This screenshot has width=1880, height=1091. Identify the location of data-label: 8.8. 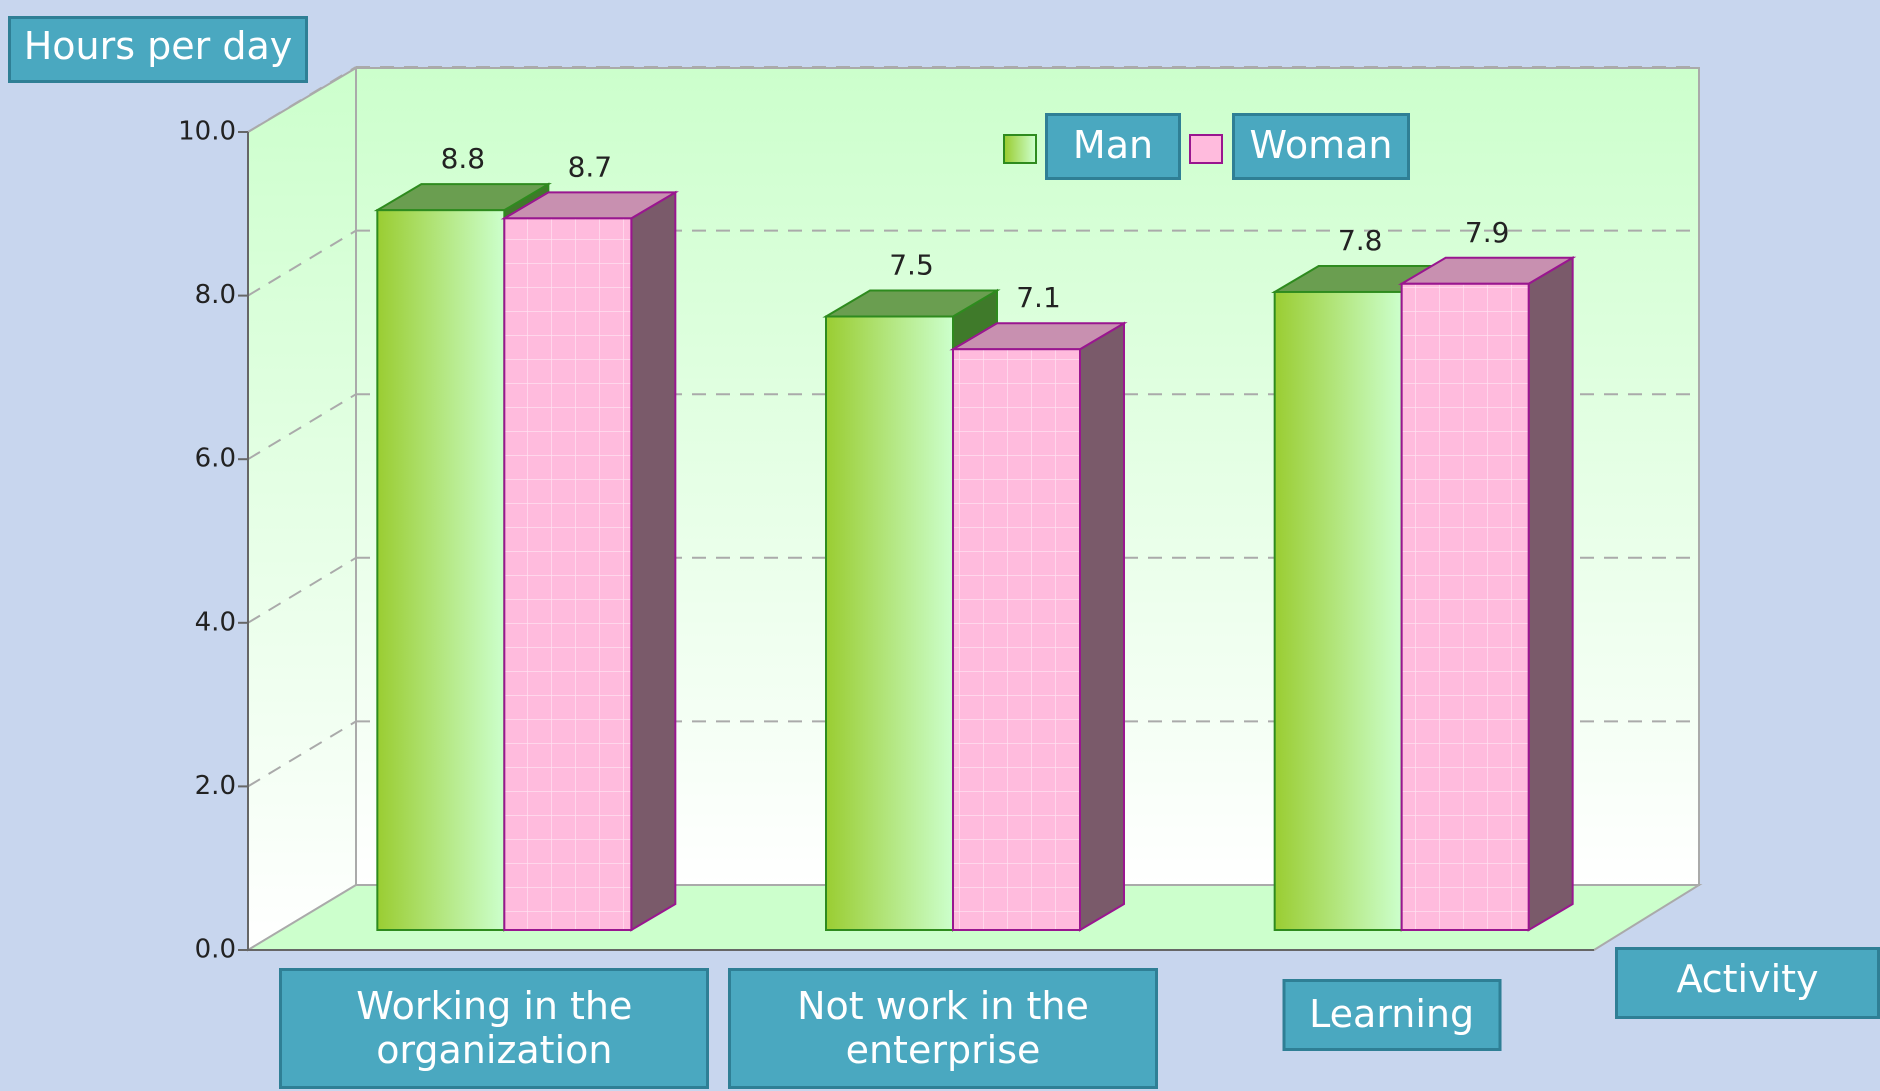
(463, 158).